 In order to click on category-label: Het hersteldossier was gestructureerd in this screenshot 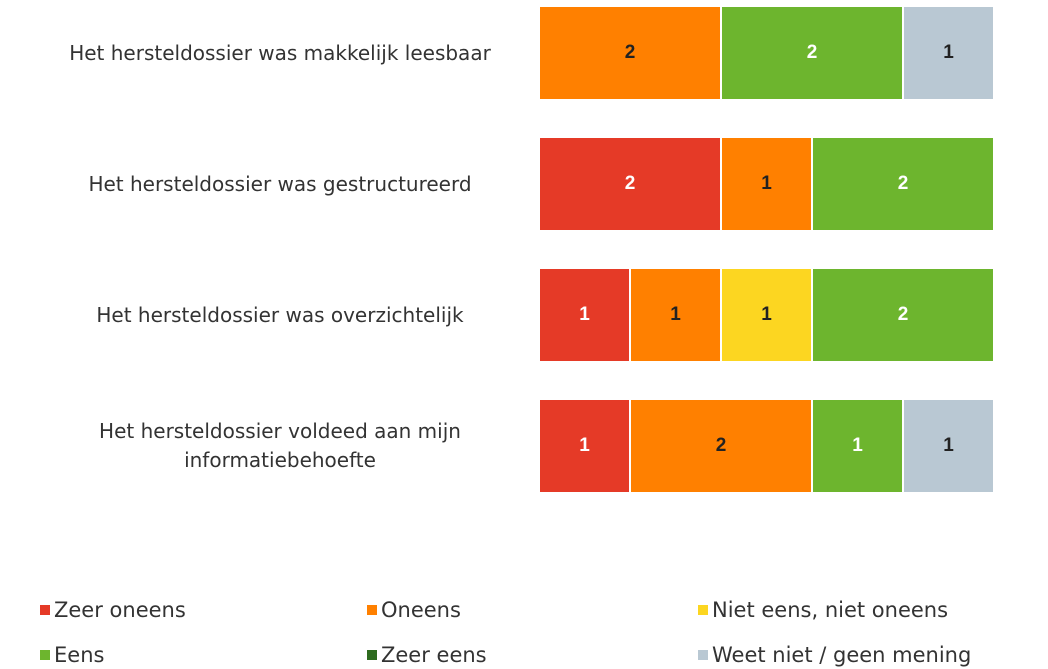, I will do `click(280, 183)`.